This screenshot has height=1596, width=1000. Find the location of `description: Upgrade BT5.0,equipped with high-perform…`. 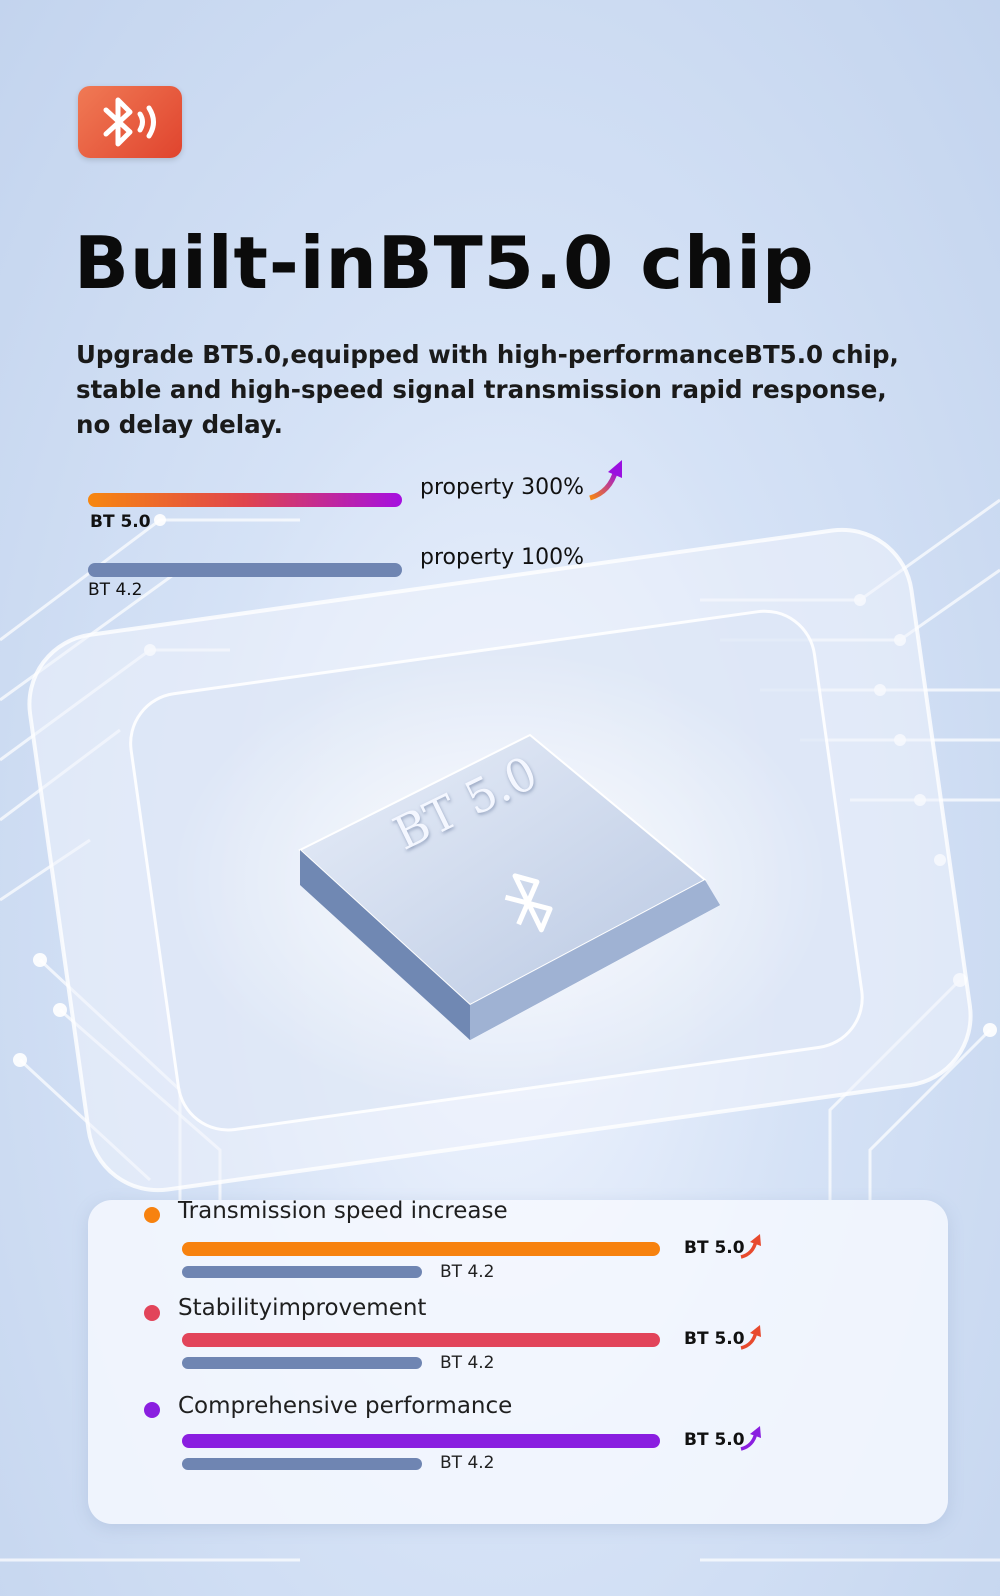

description: Upgrade BT5.0,equipped with high-perform… is located at coordinates (506, 389).